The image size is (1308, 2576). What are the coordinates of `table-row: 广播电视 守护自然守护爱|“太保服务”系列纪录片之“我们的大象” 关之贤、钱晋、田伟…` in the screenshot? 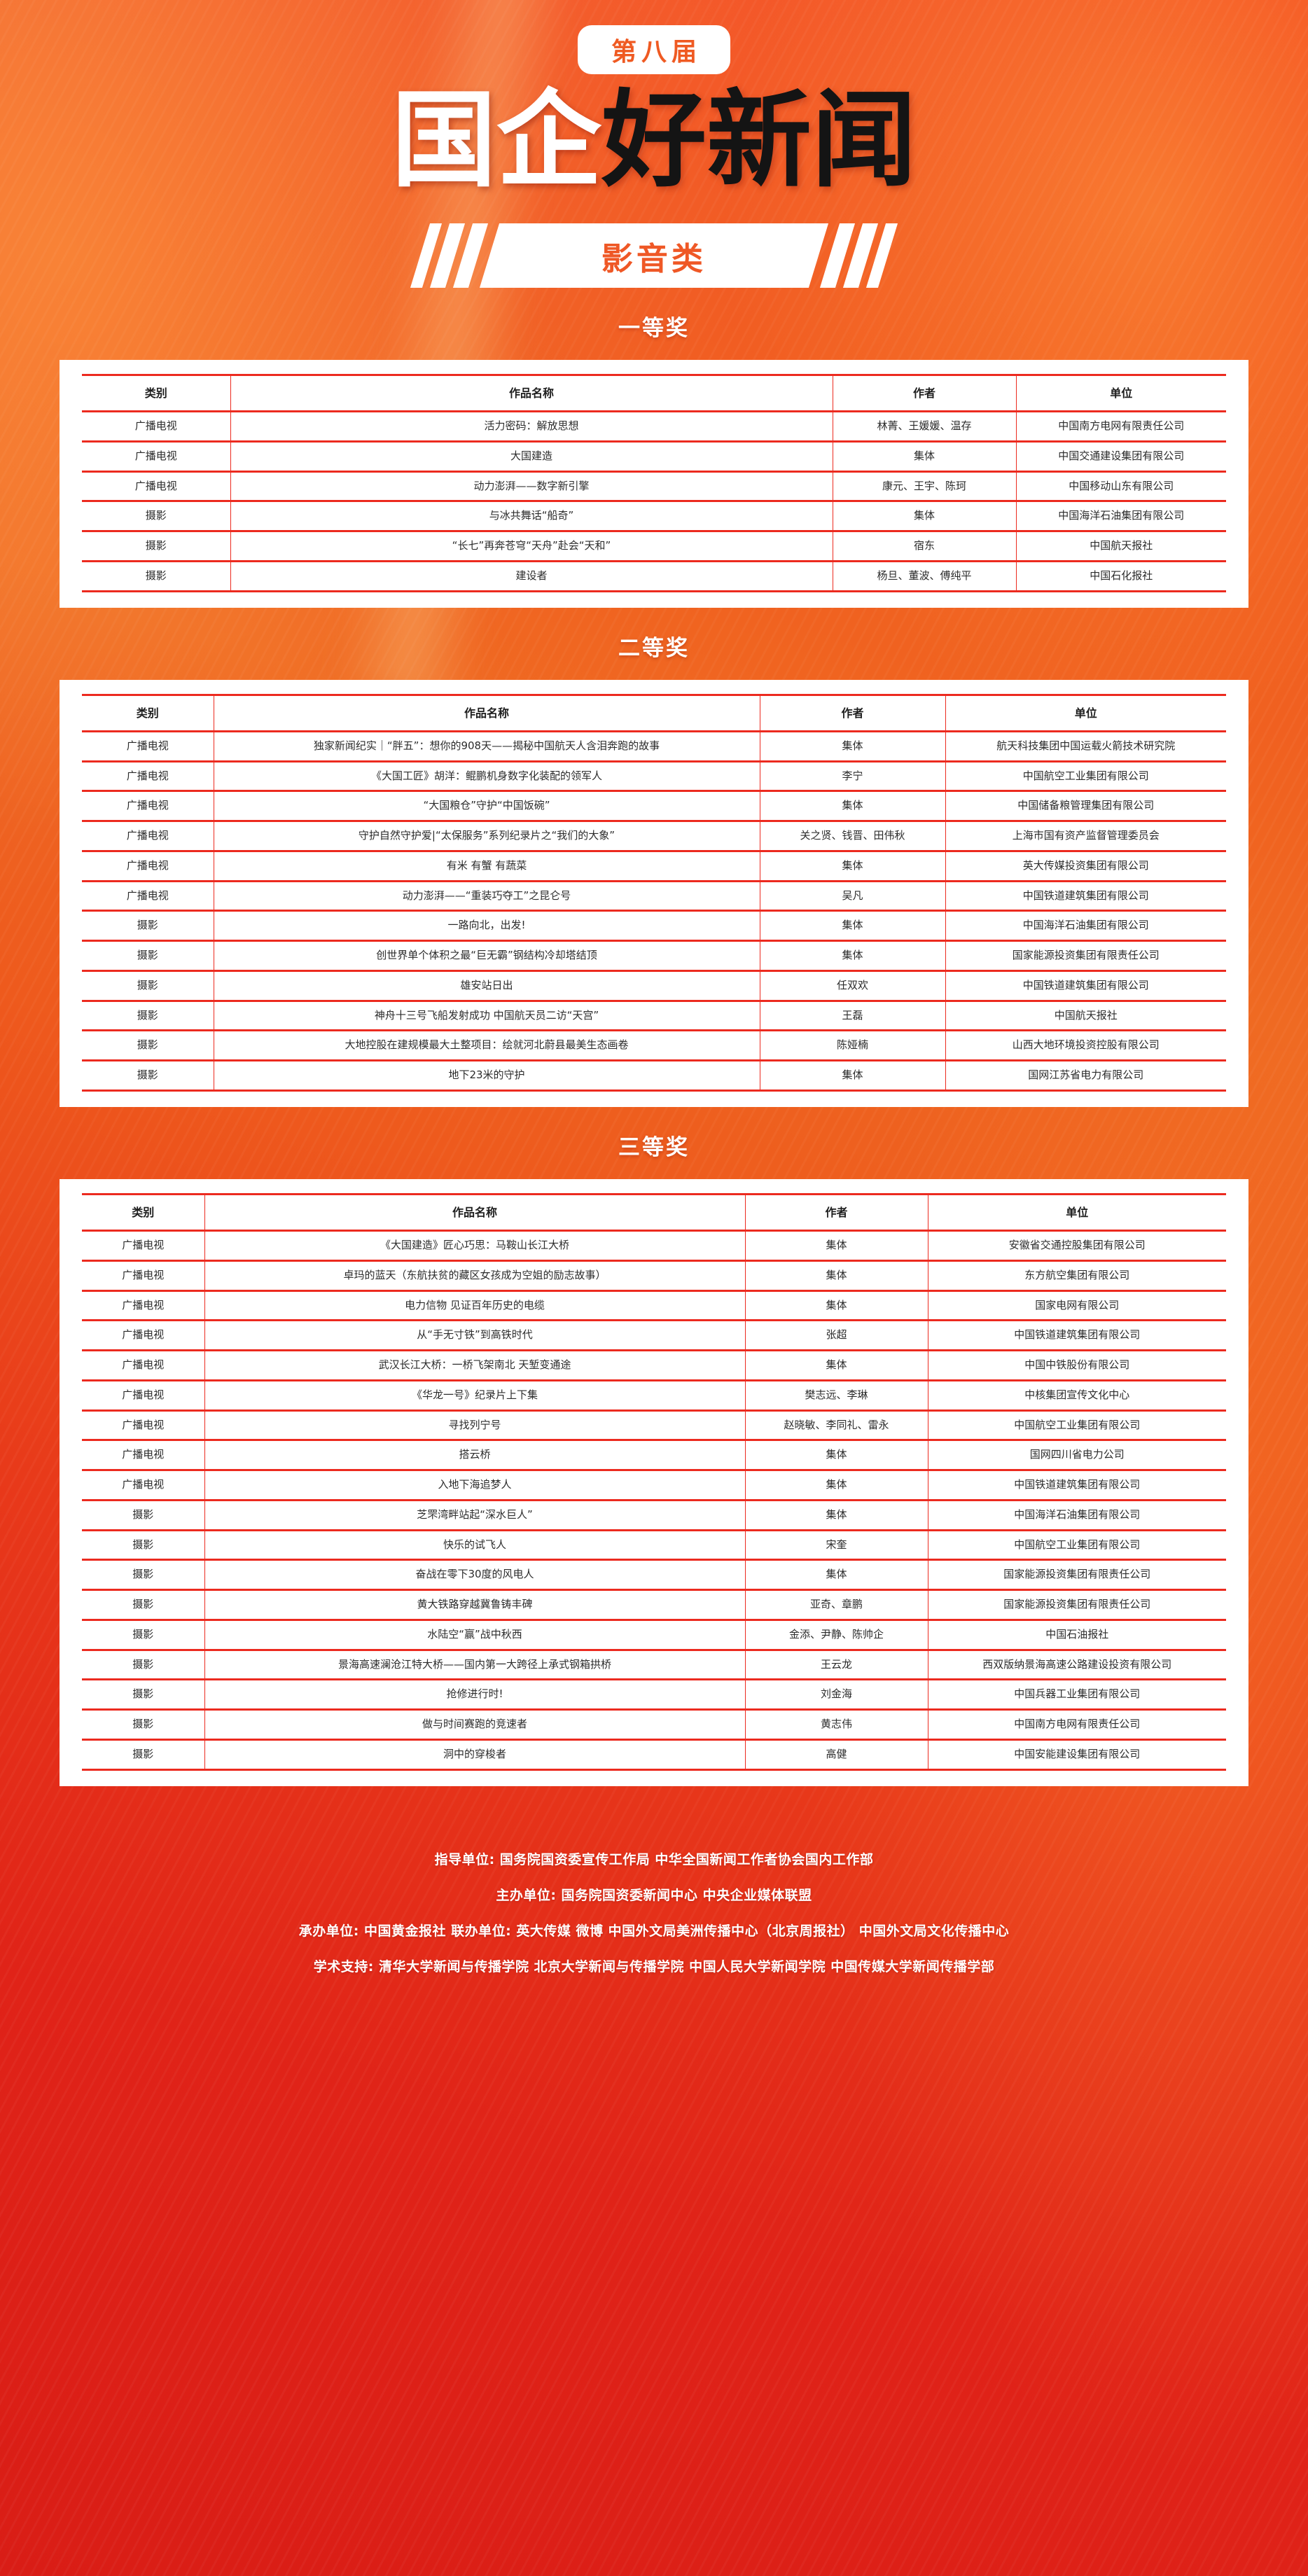 It's located at (654, 836).